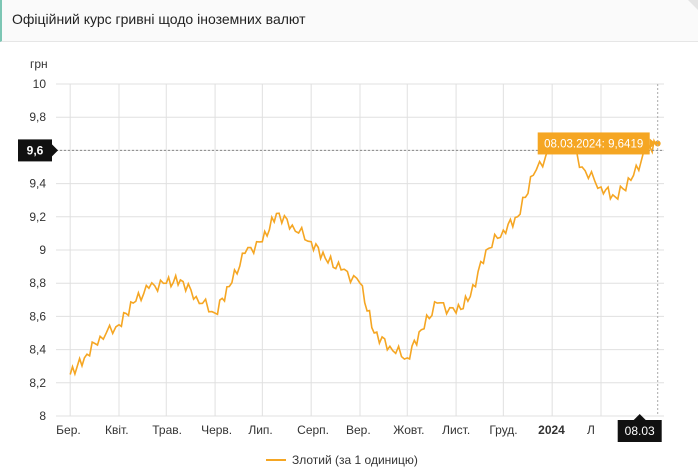 Image resolution: width=700 pixels, height=472 pixels. I want to click on x-tick-label: Груд., so click(503, 430).